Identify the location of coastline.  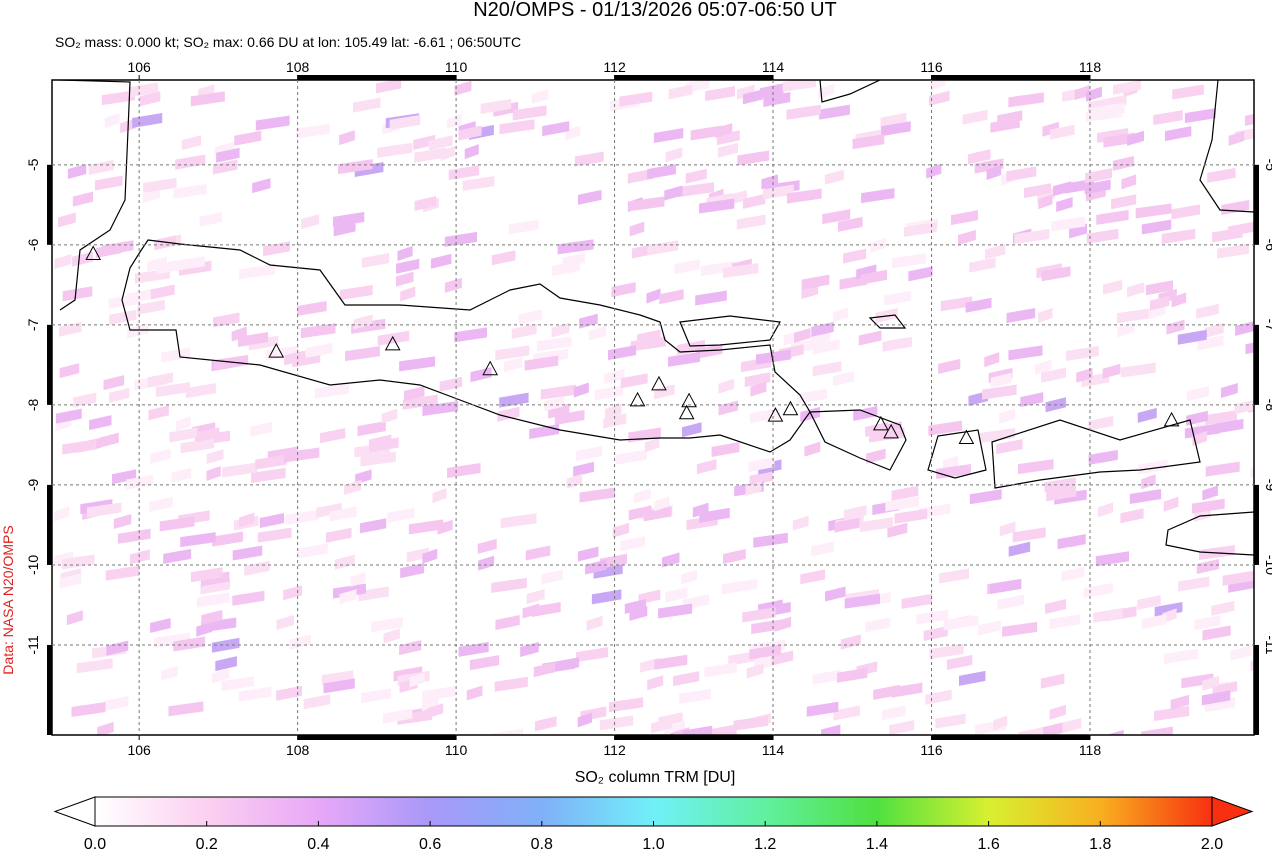
(1226, 146).